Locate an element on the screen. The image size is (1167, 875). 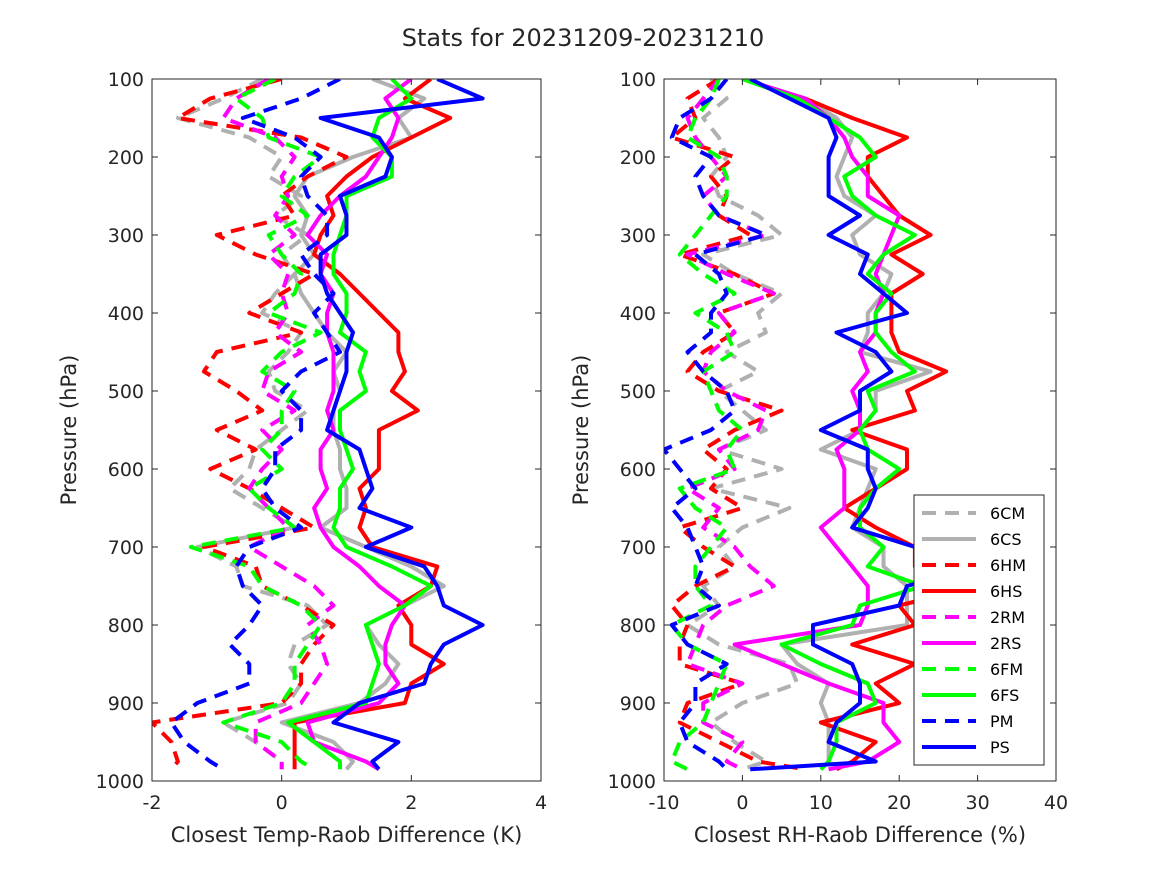
x-axis-label: Closest Temp-Raob Difference (K) is located at coordinates (347, 835).